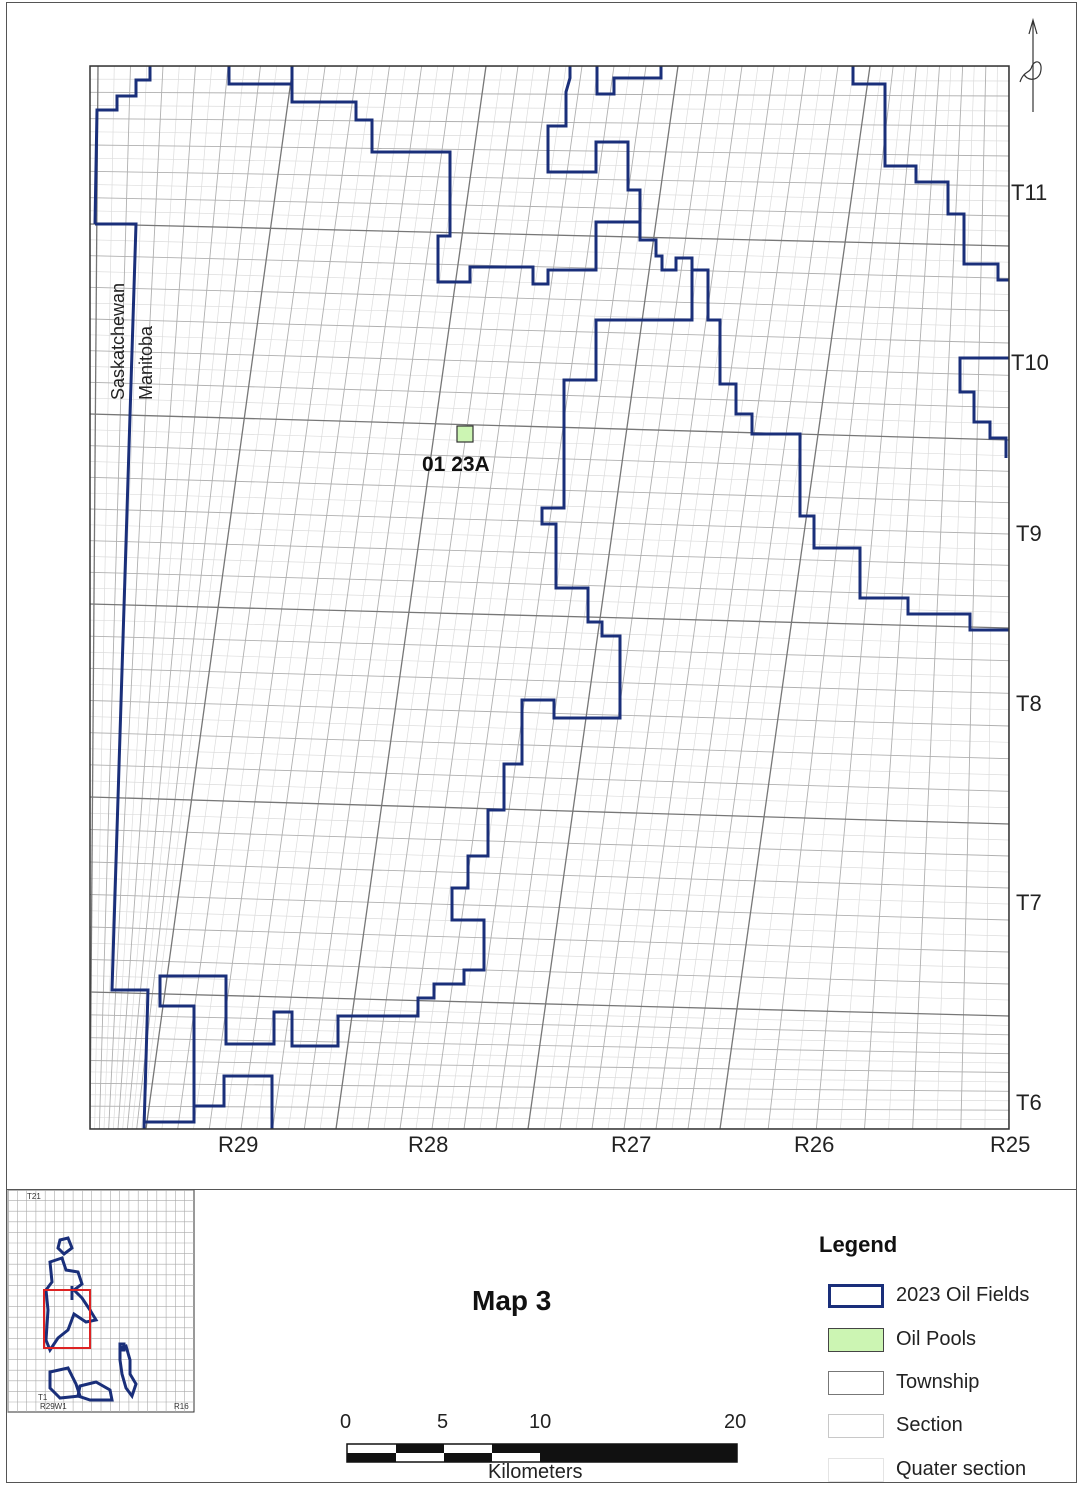 This screenshot has height=1485, width=1077. Describe the element at coordinates (43, 1397) in the screenshot. I see `inset-bottom-label: T1` at that location.